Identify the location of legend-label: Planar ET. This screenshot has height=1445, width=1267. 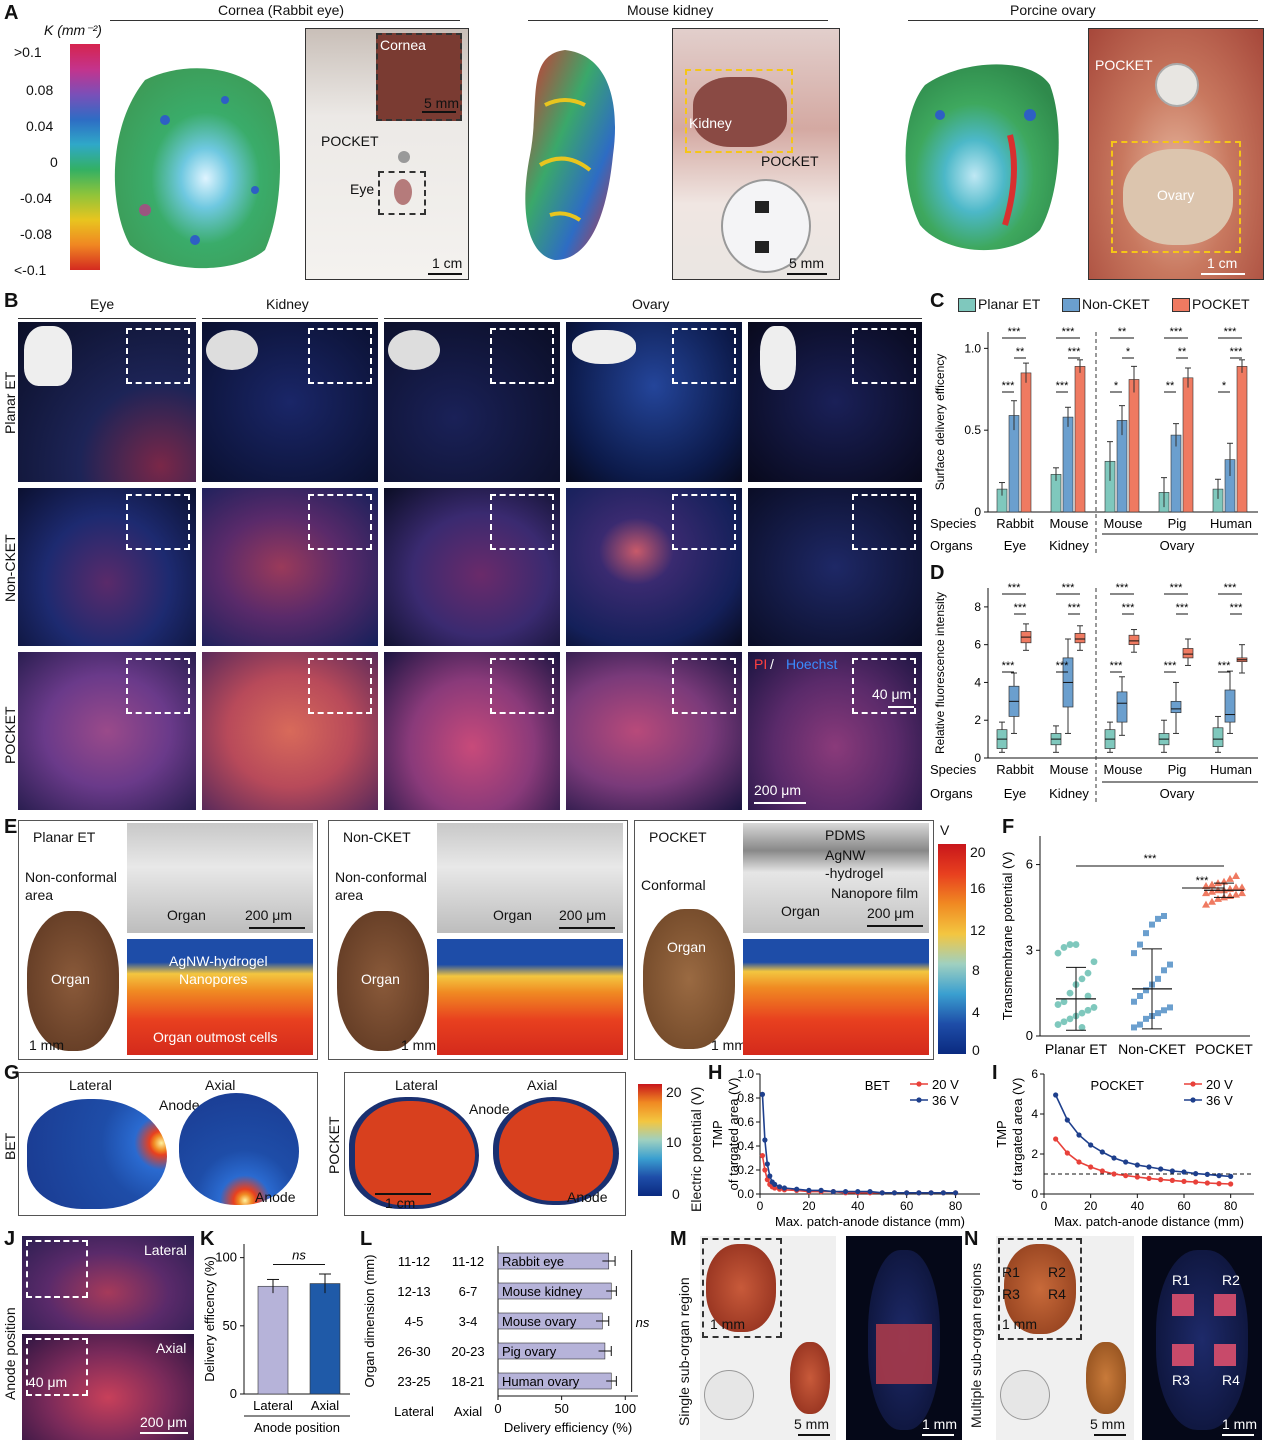
(1009, 304).